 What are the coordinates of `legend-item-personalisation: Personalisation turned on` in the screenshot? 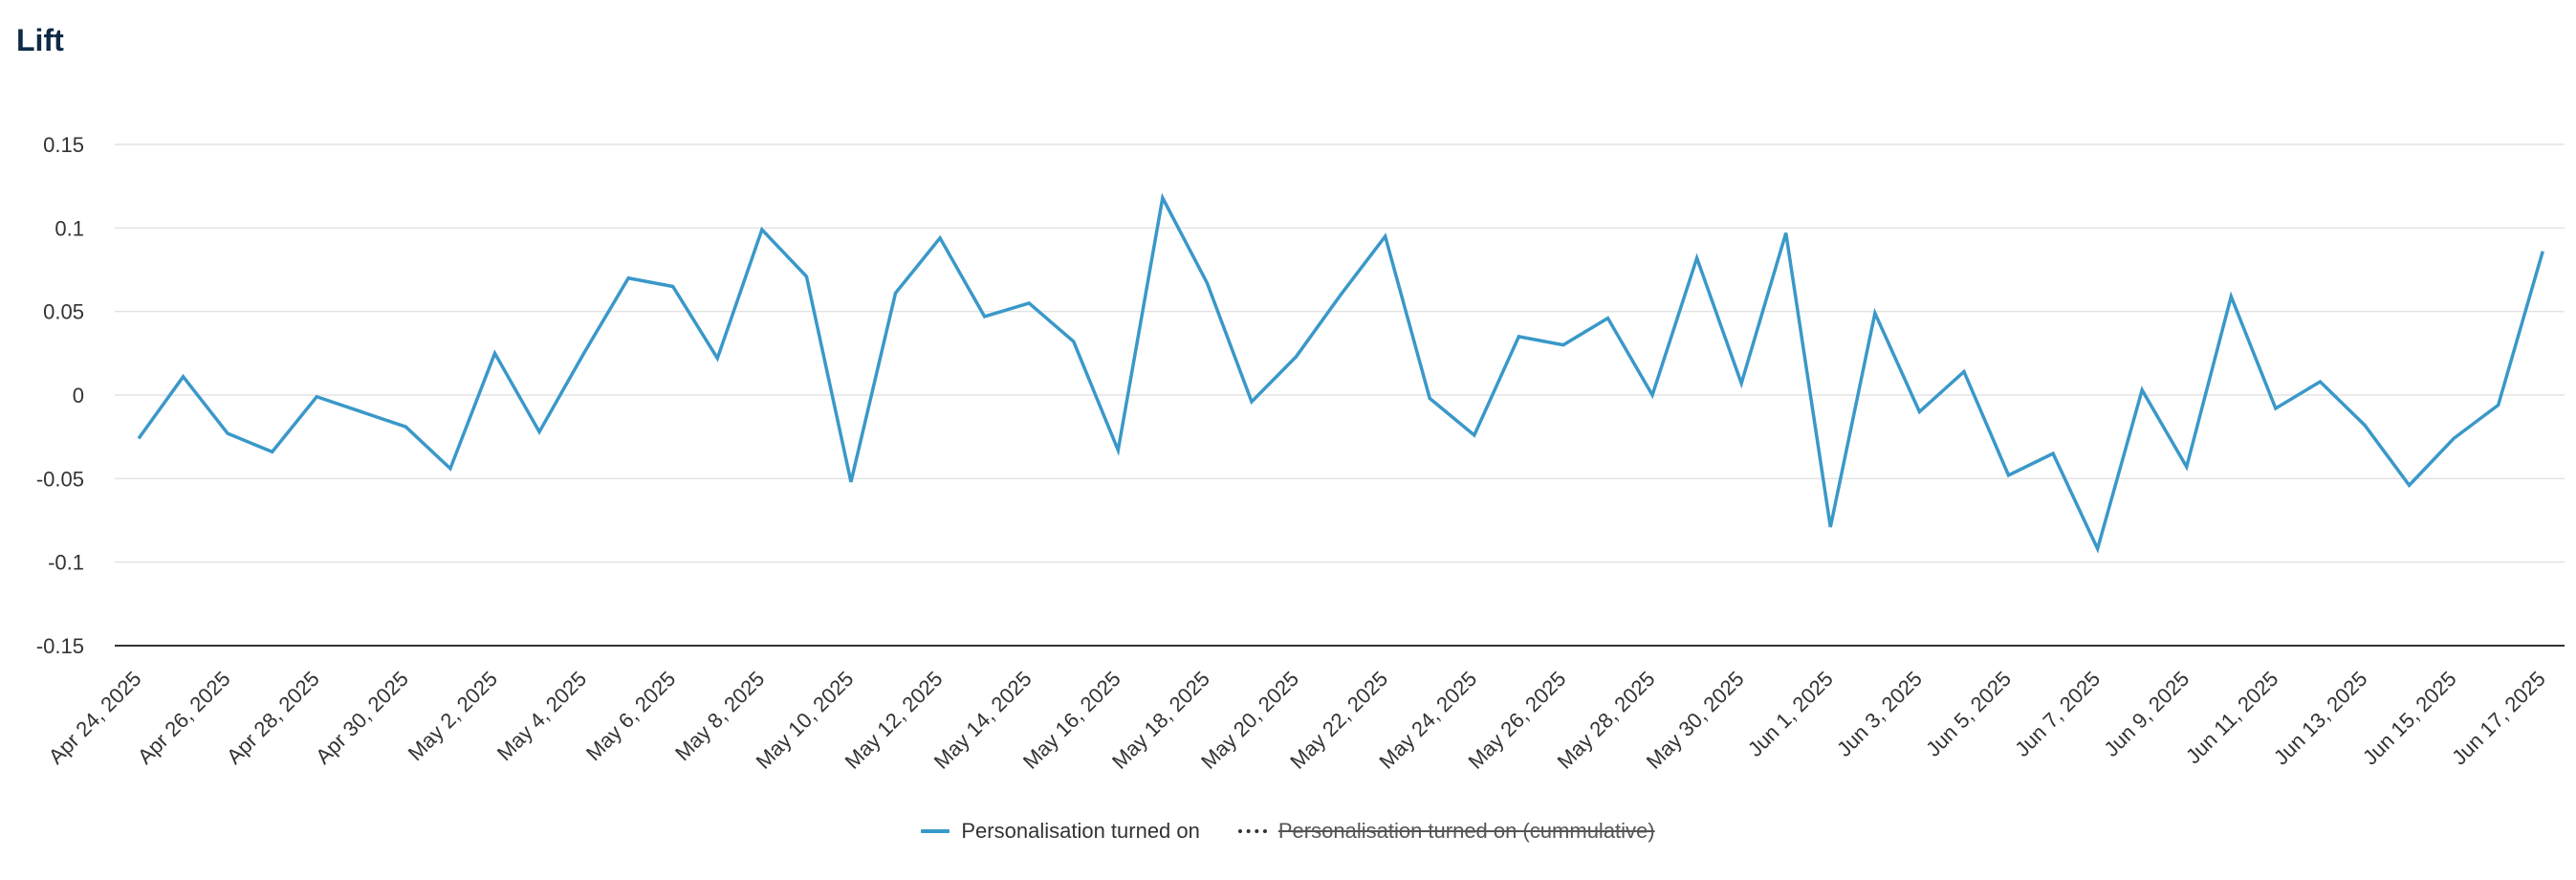 It's located at (1060, 831).